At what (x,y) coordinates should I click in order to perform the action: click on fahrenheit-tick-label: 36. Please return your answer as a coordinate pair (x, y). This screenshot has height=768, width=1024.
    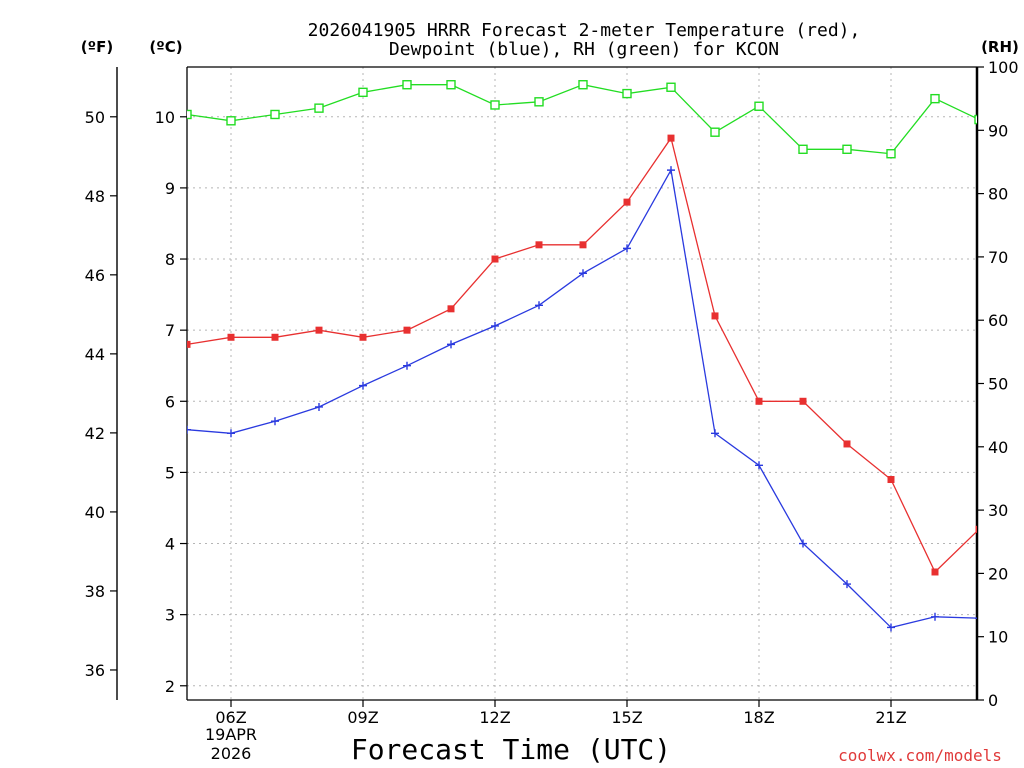
    Looking at the image, I should click on (95, 670).